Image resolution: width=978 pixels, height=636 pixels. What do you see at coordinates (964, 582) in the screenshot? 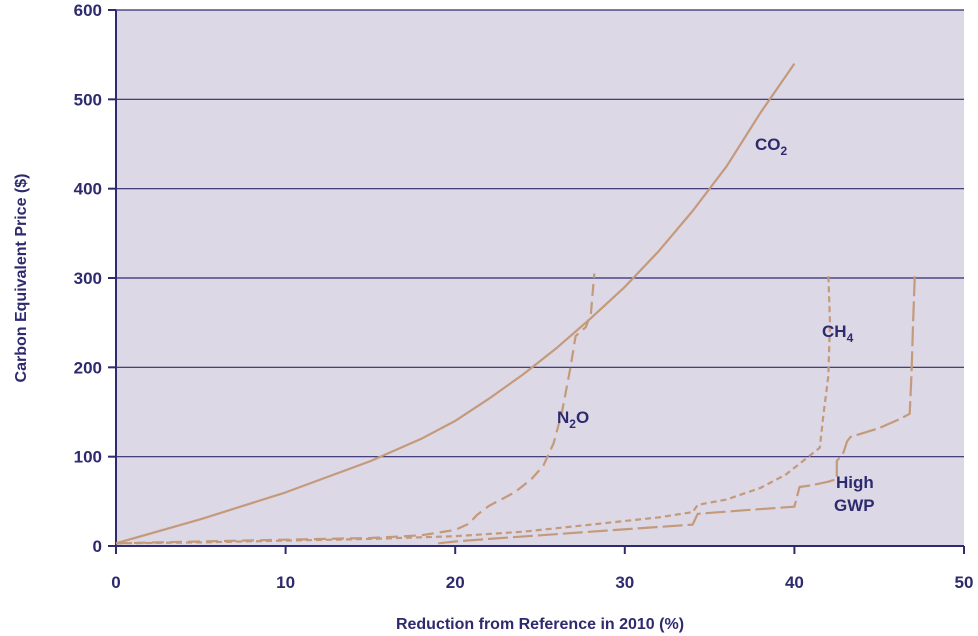
I see `x-tick-50: 50` at bounding box center [964, 582].